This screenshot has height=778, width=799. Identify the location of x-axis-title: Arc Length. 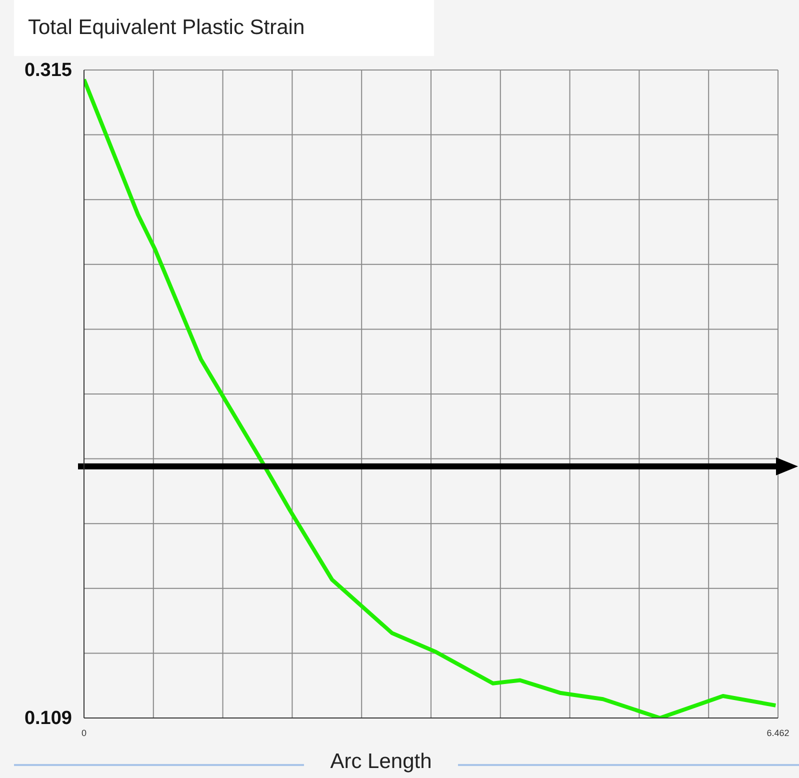
(381, 762).